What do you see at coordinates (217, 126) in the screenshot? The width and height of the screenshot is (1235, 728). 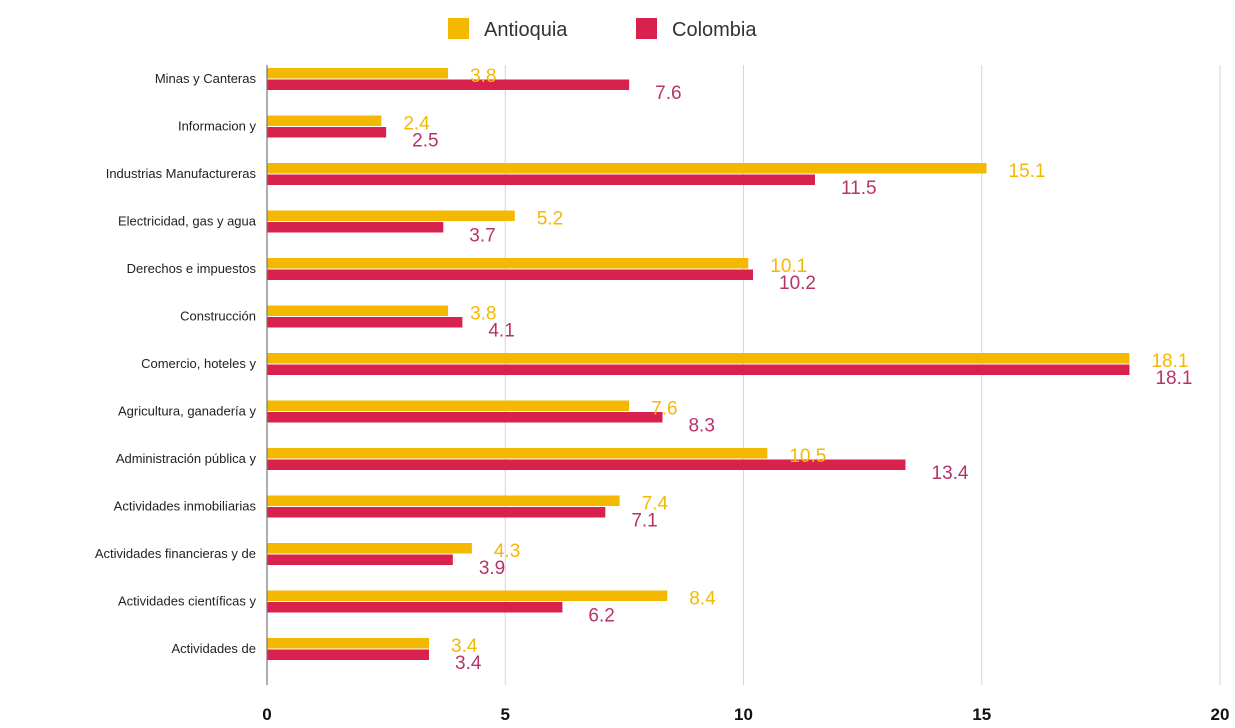 I see `category-label: Informacion y` at bounding box center [217, 126].